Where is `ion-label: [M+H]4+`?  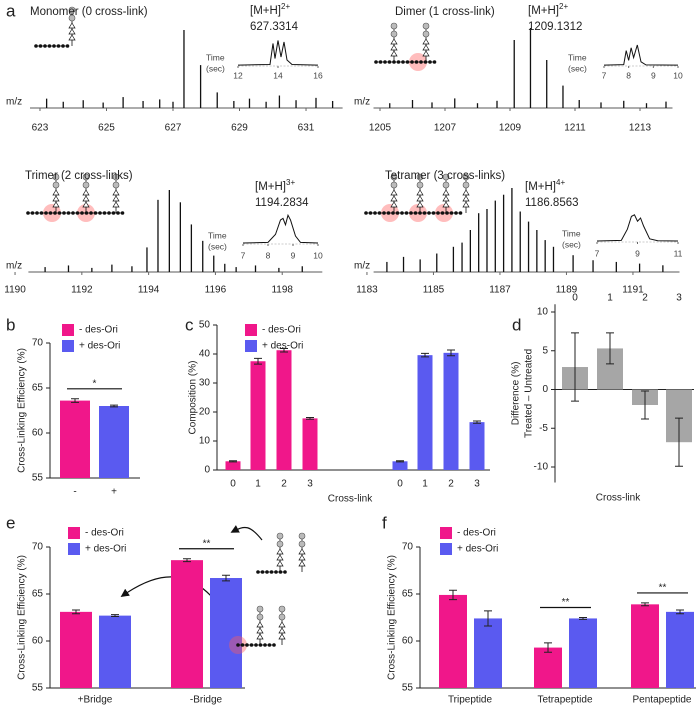
ion-label: [M+H]4+ is located at coordinates (545, 185).